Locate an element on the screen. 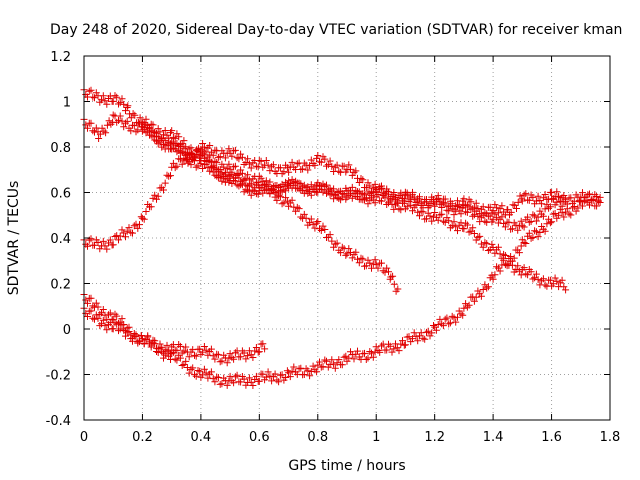 The height and width of the screenshot is (480, 640). y-tick-label: 0.8 is located at coordinates (60, 148).